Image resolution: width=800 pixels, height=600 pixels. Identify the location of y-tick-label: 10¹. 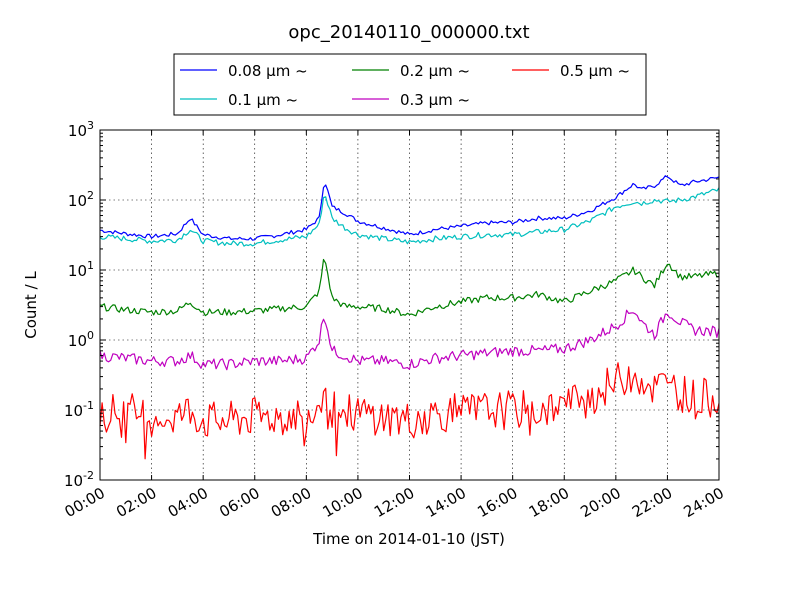
(81, 269).